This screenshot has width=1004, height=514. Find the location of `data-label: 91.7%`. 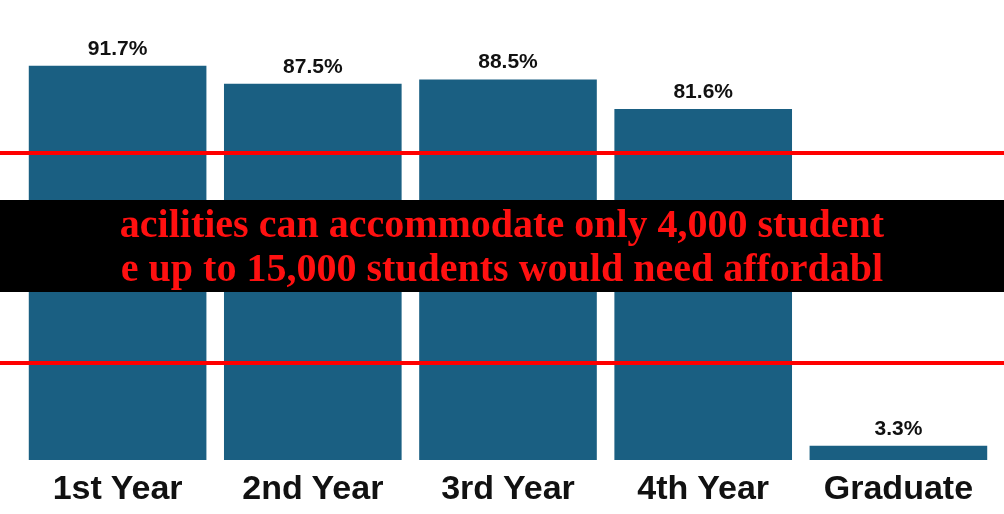

data-label: 91.7% is located at coordinates (117, 47).